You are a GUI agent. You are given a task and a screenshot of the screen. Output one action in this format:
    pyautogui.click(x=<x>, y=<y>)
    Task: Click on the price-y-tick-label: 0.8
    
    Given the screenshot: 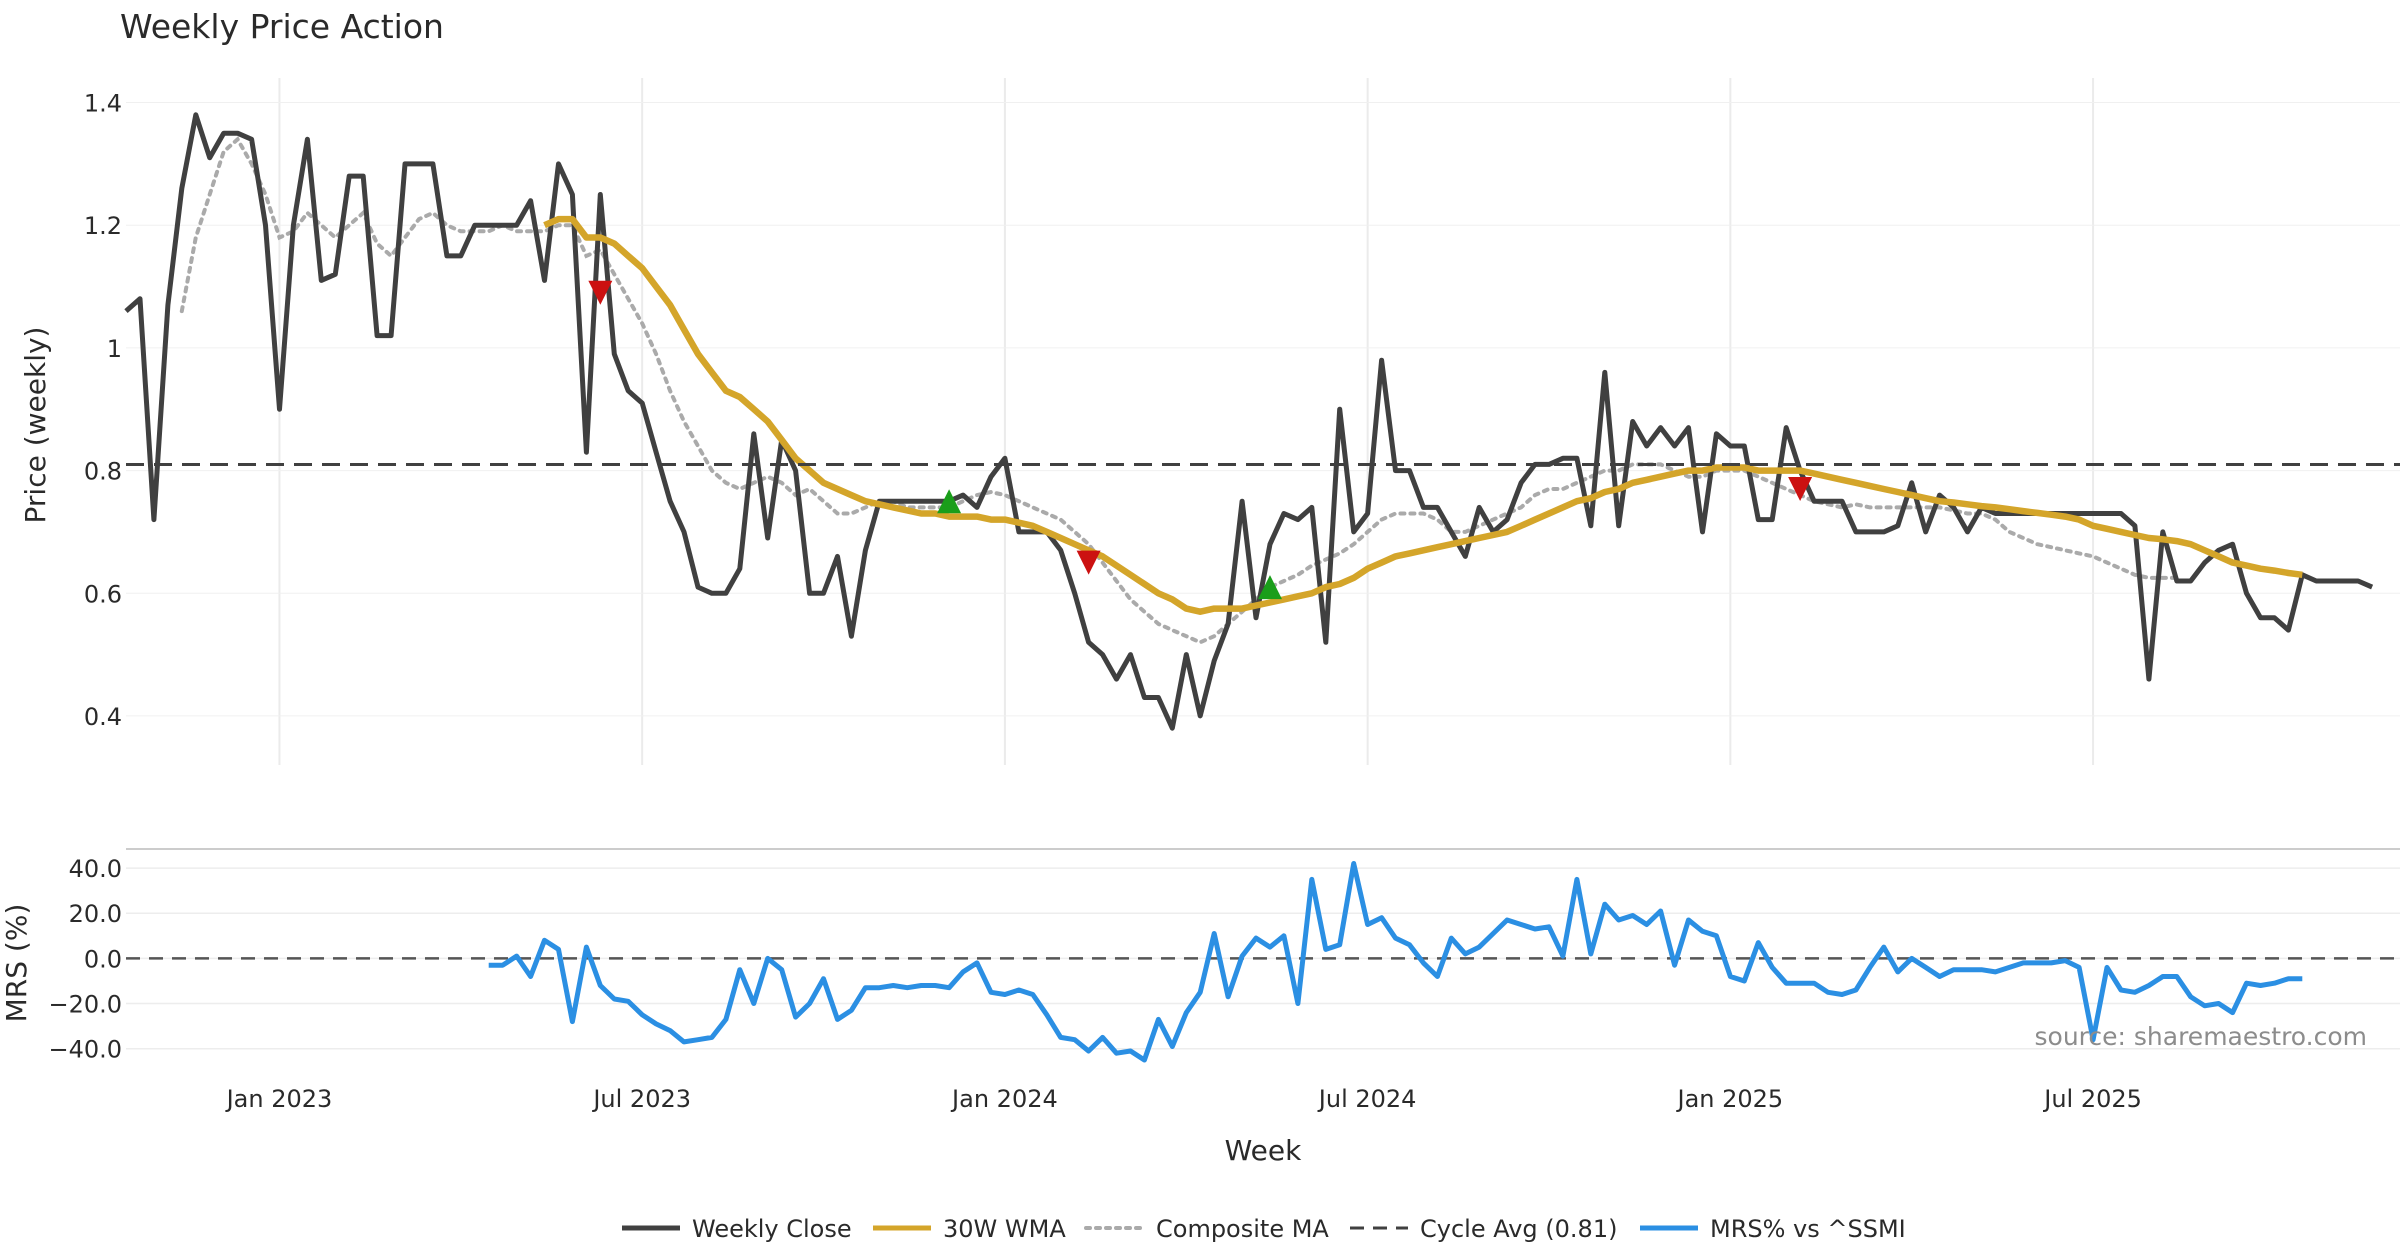 What is the action you would take?
    pyautogui.click(x=103, y=472)
    